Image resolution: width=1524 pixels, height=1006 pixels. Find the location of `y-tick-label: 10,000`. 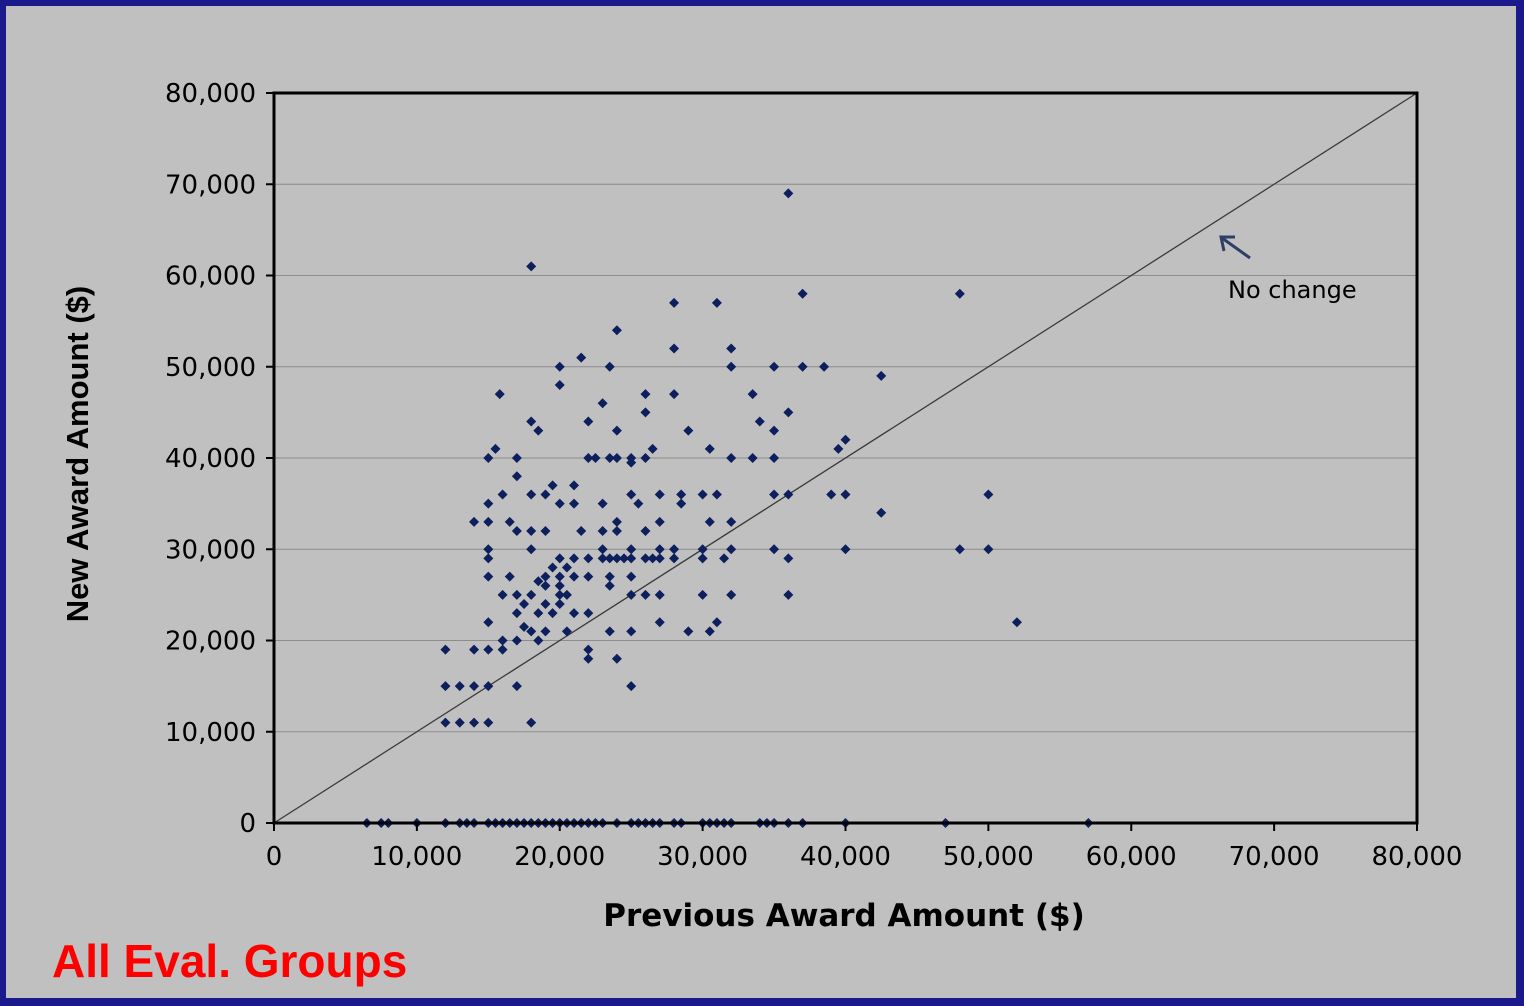

y-tick-label: 10,000 is located at coordinates (210, 733).